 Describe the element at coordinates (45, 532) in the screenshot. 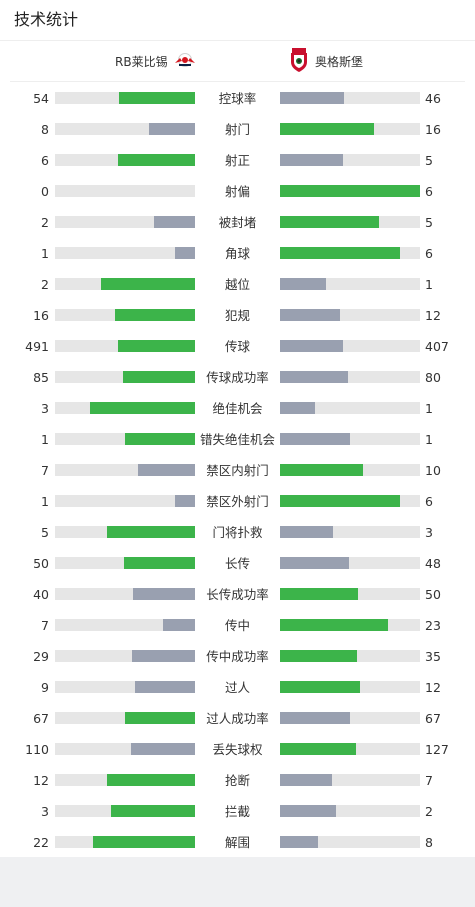

I see `home-value: 5` at that location.